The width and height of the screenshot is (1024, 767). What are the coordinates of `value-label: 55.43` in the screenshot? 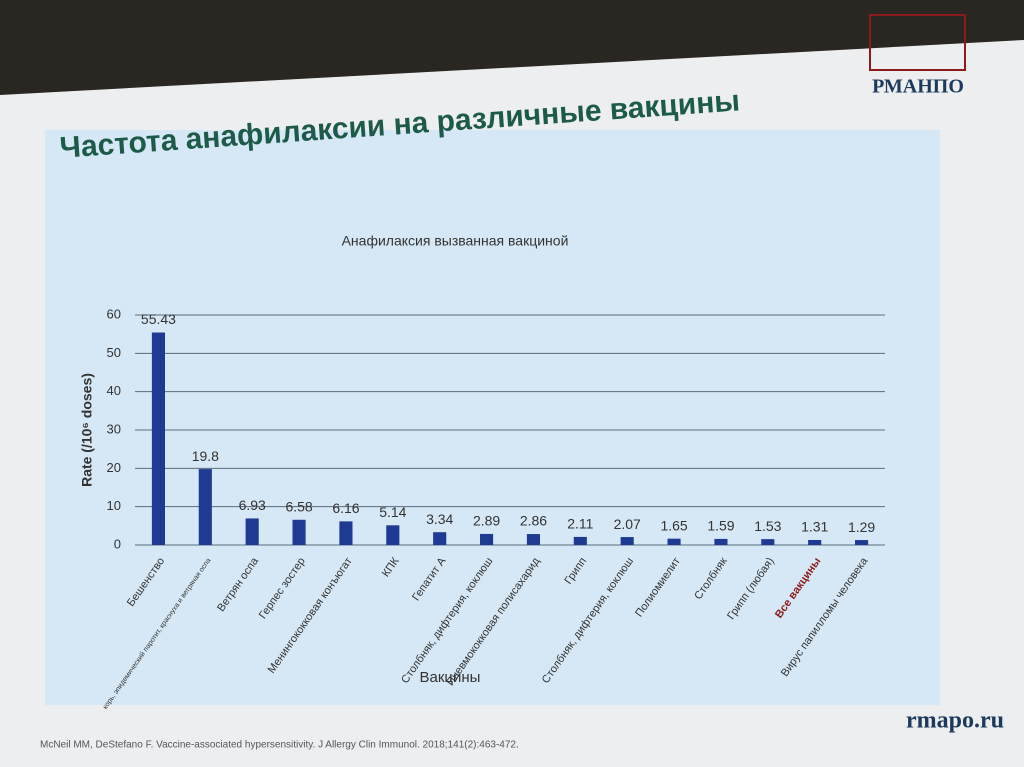 It's located at (158, 319).